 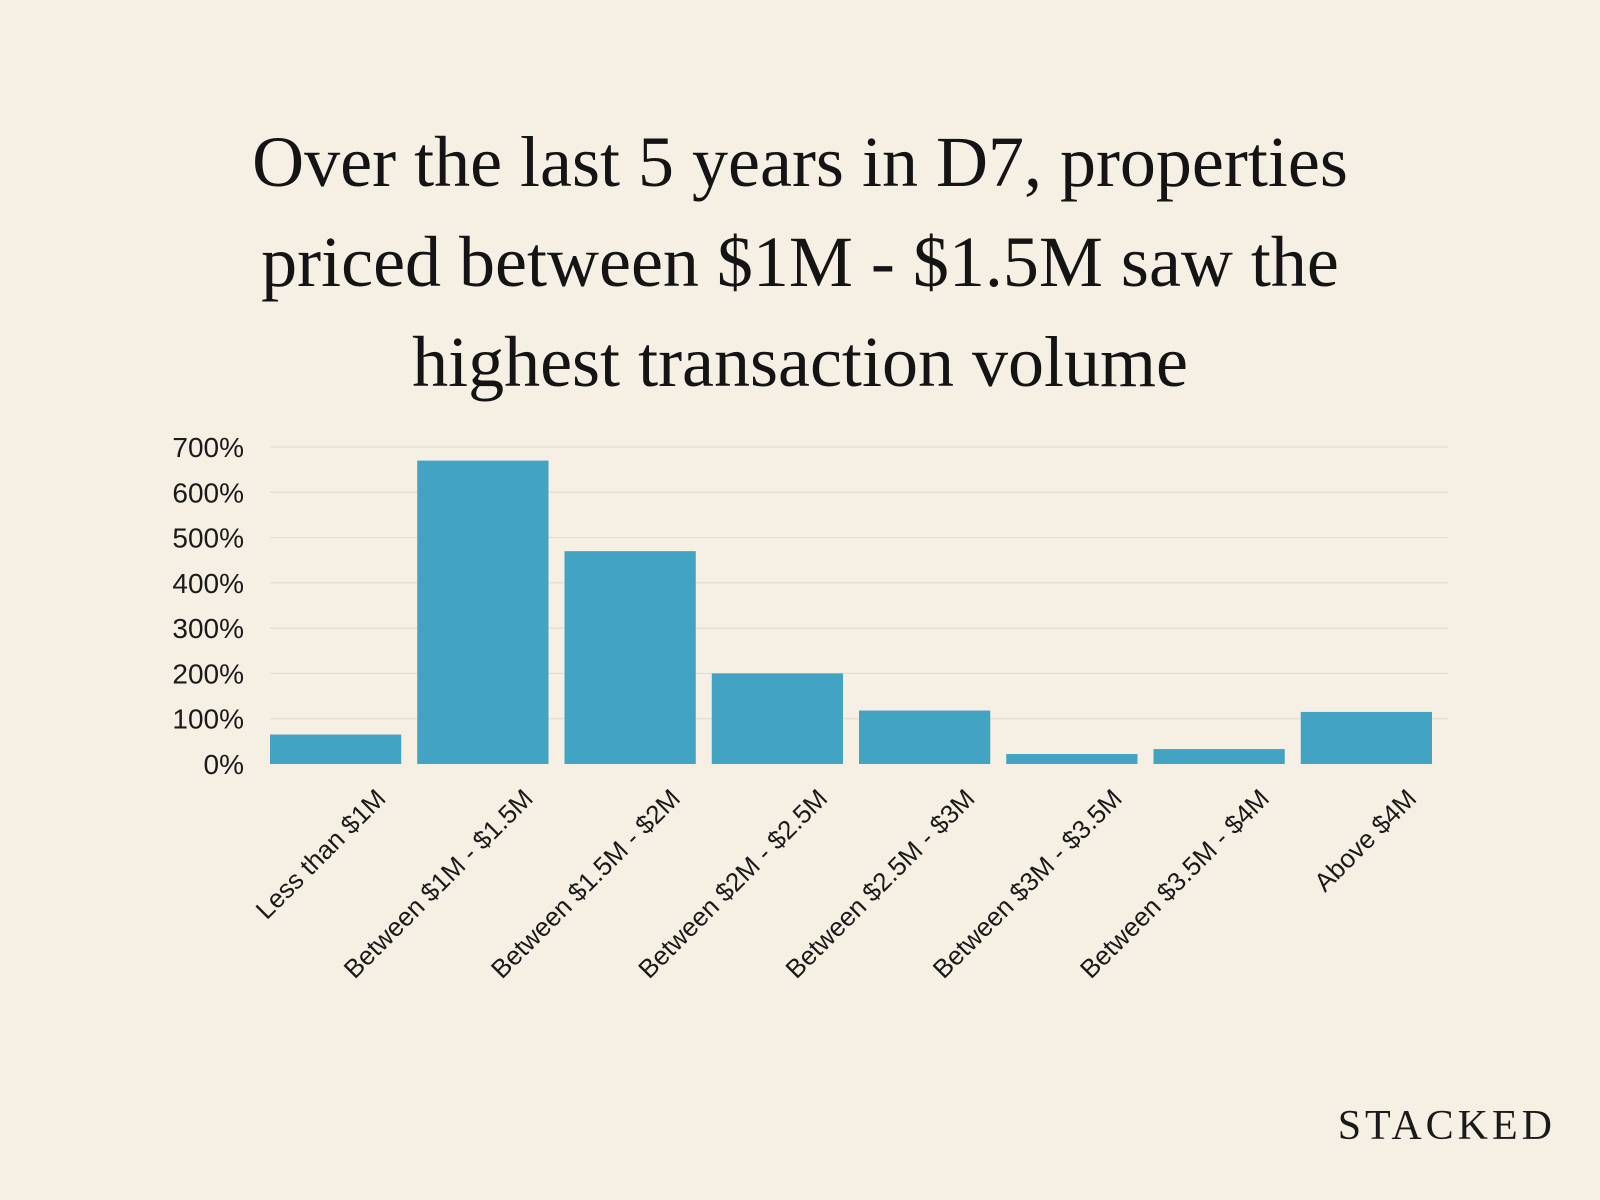 What do you see at coordinates (208, 447) in the screenshot?
I see `y-tick-label: 700%` at bounding box center [208, 447].